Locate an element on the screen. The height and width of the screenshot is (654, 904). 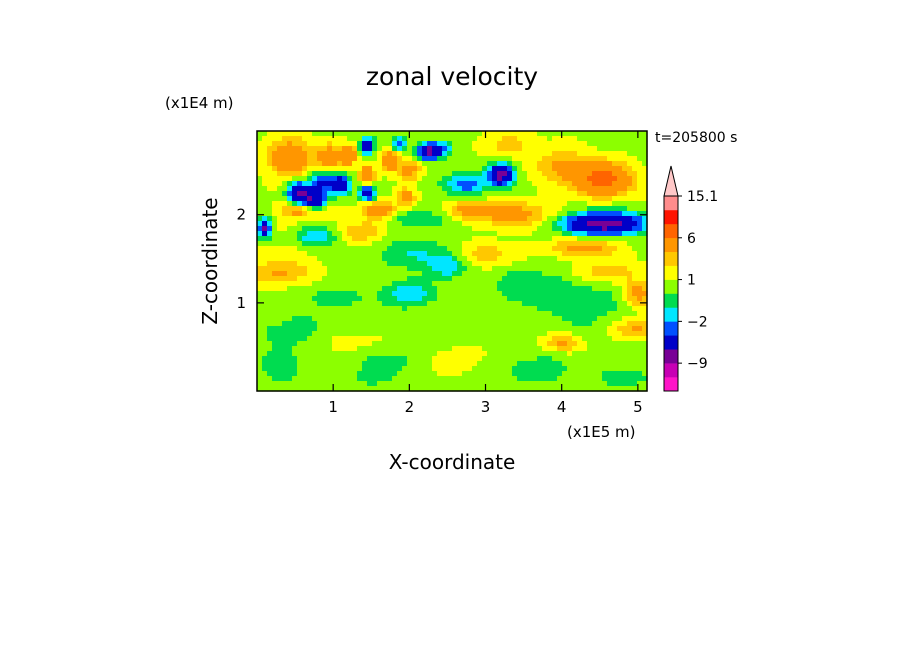
colorbar-bin is located at coordinates (671, 342).